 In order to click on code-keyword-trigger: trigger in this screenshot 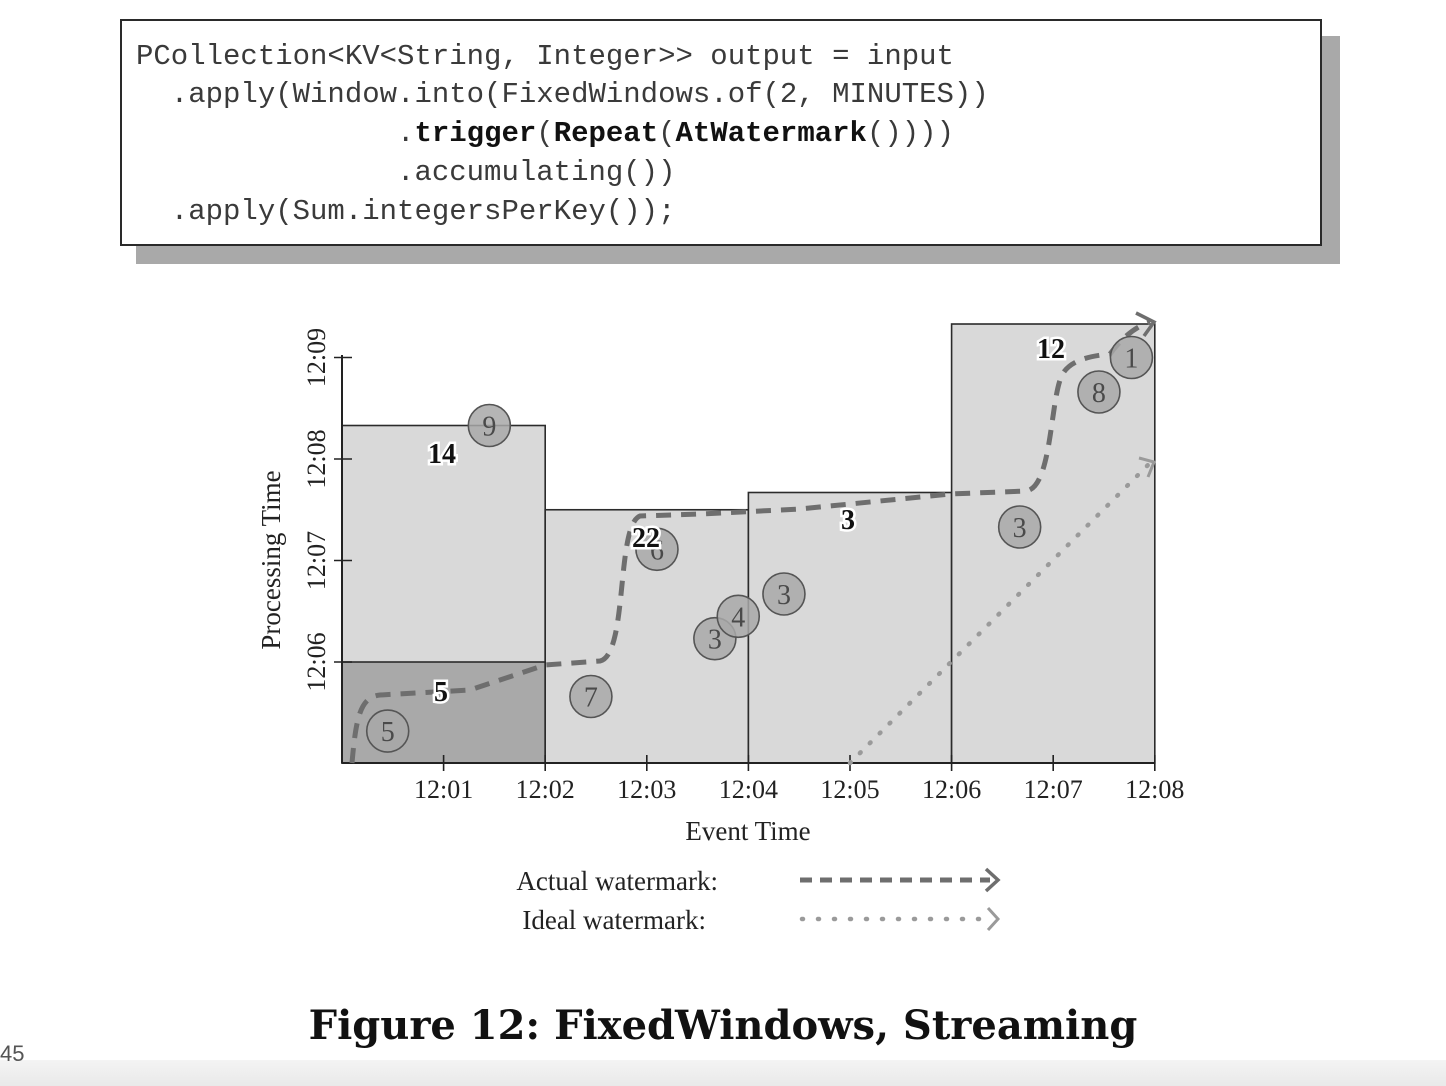, I will do `click(475, 133)`.